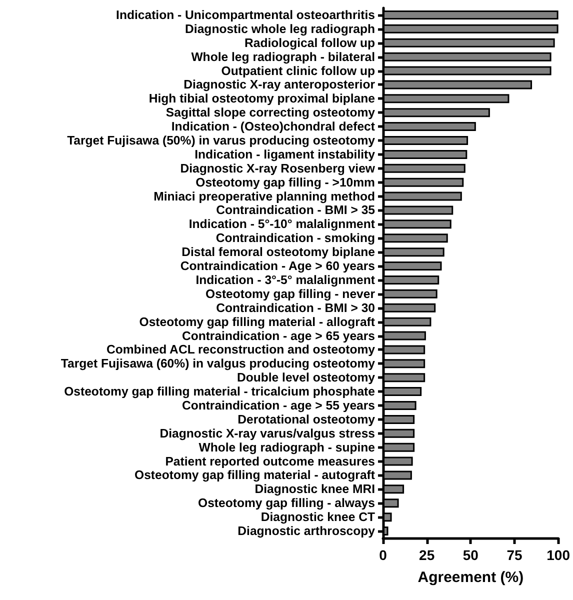 This screenshot has height=600, width=573. I want to click on y-tick-label: Indication - Unicompartmental osteoarthritis, so click(246, 15).